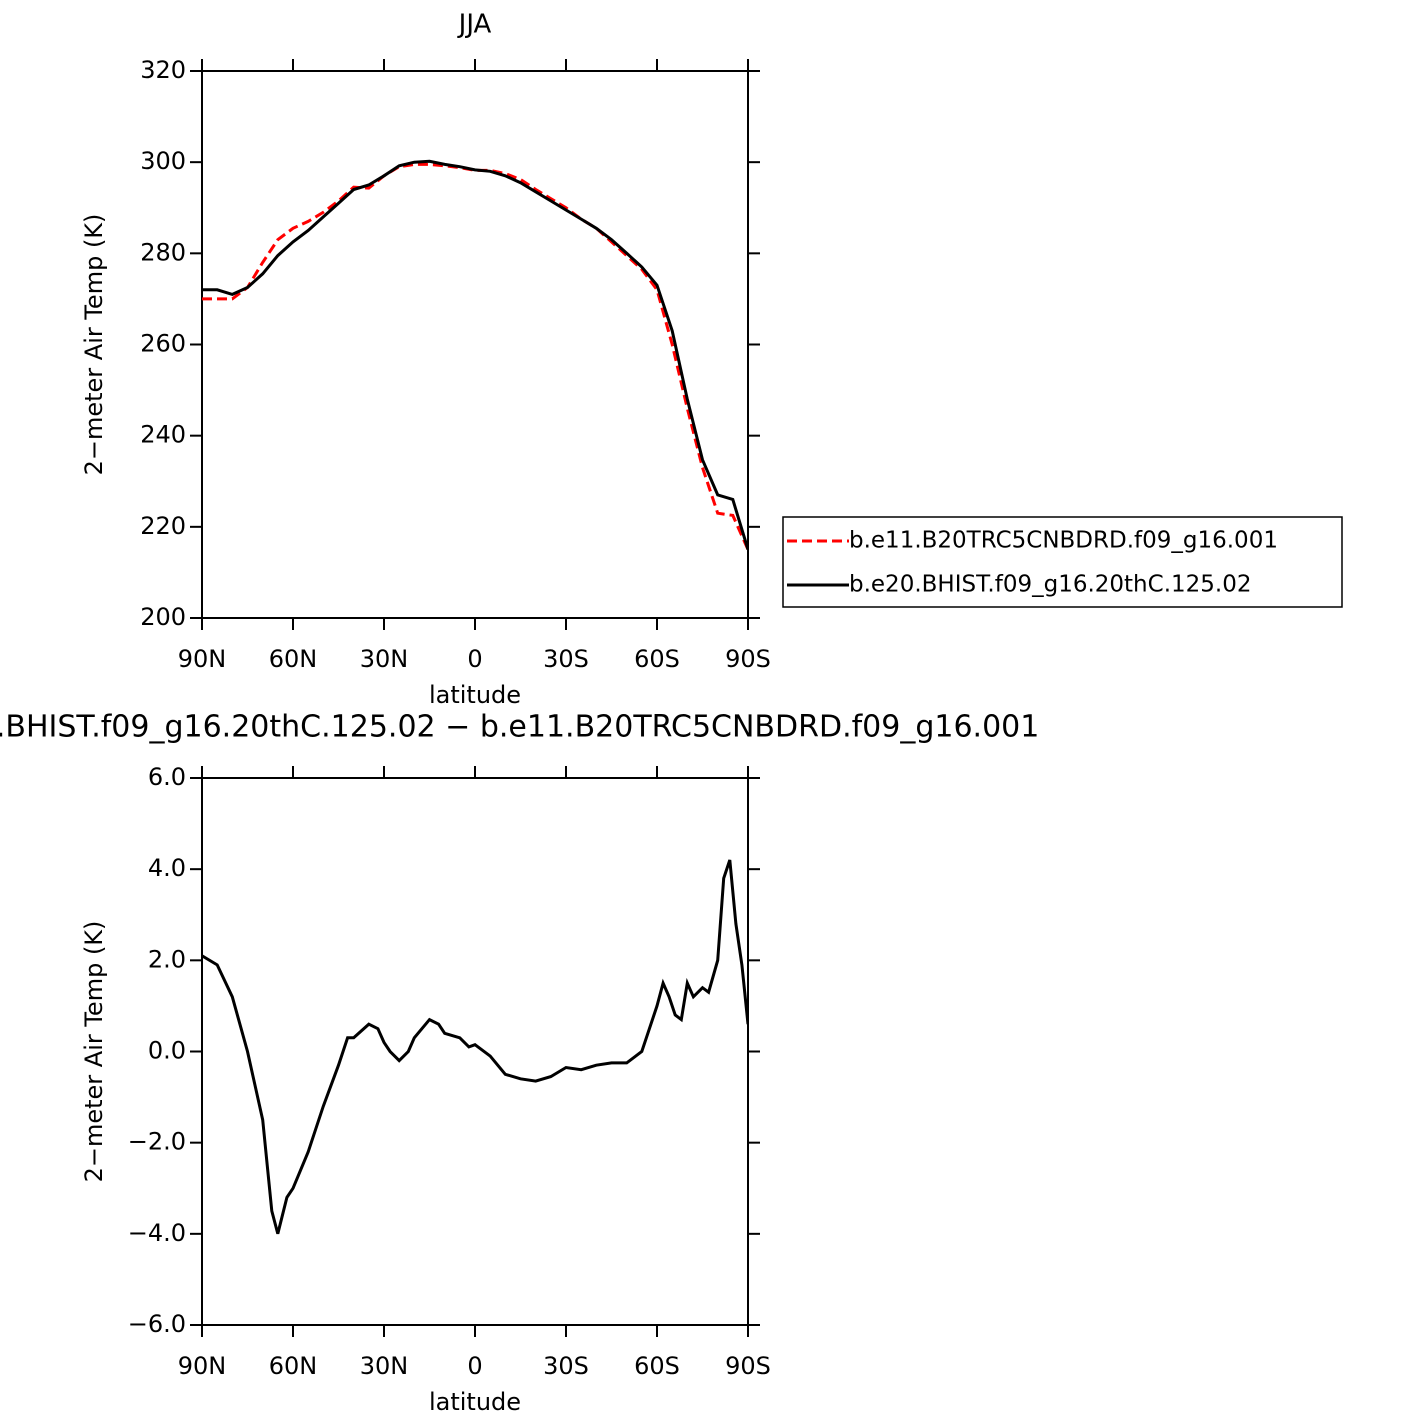 The width and height of the screenshot is (1424, 1424). Describe the element at coordinates (1050, 585) in the screenshot. I see `legend-label: b.e20.BHIST.f09_g16.20thC.125.02` at that location.